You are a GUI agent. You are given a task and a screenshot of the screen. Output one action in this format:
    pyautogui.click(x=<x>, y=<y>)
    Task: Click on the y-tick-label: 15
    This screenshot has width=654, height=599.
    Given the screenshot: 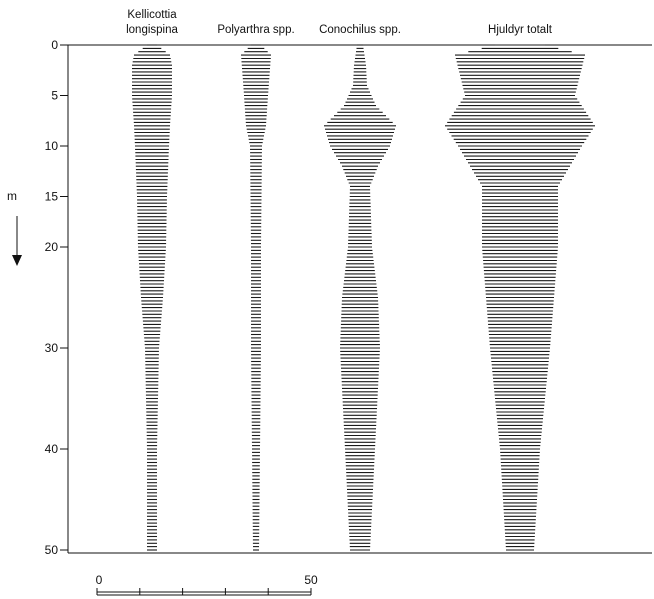 What is the action you would take?
    pyautogui.click(x=52, y=197)
    